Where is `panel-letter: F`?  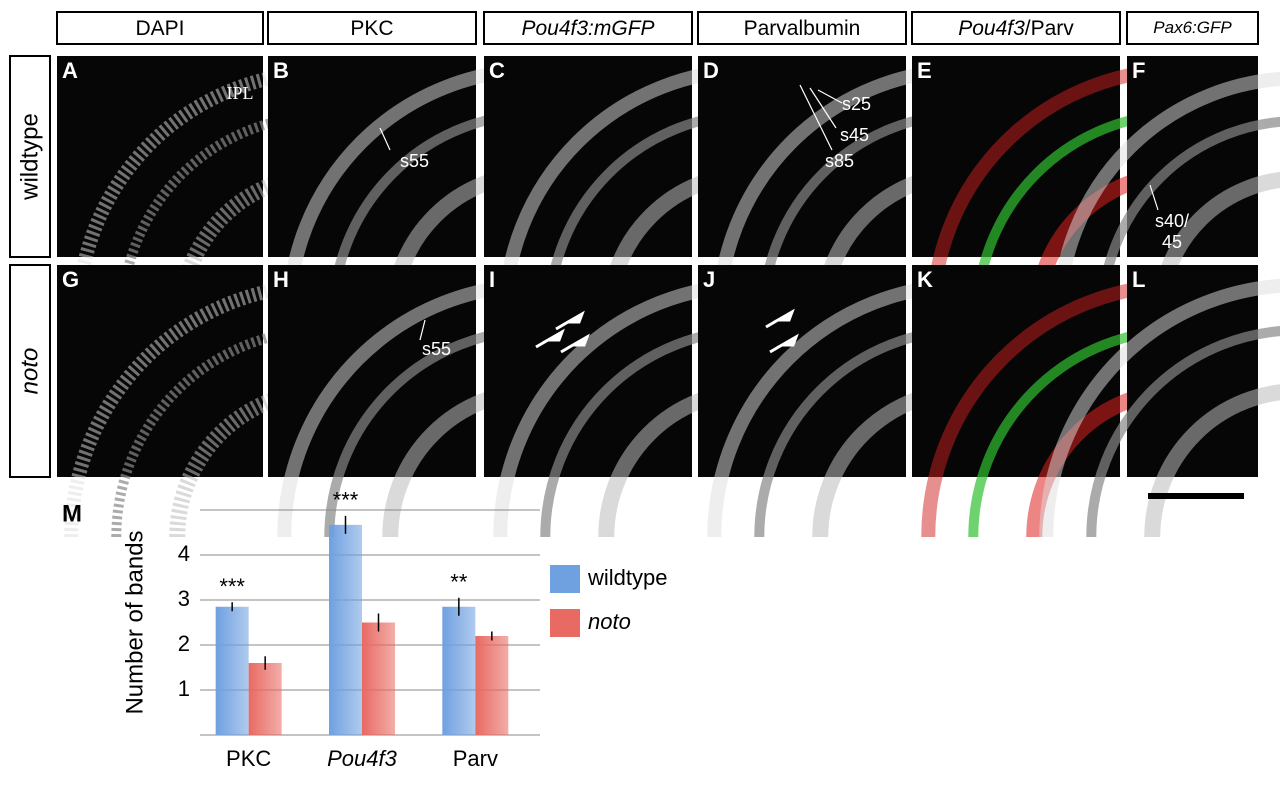 panel-letter: F is located at coordinates (1138, 70).